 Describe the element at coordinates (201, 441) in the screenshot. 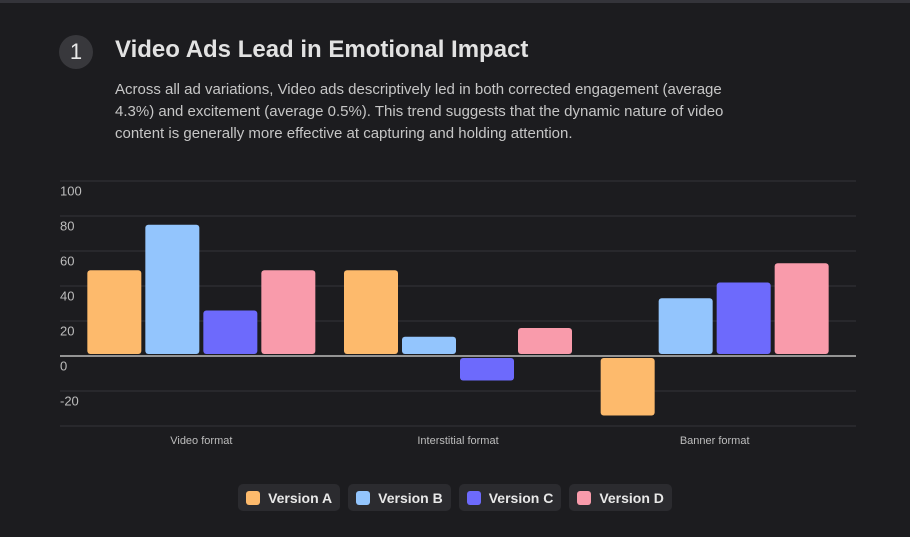

I see `x-tick-label: Video format` at that location.